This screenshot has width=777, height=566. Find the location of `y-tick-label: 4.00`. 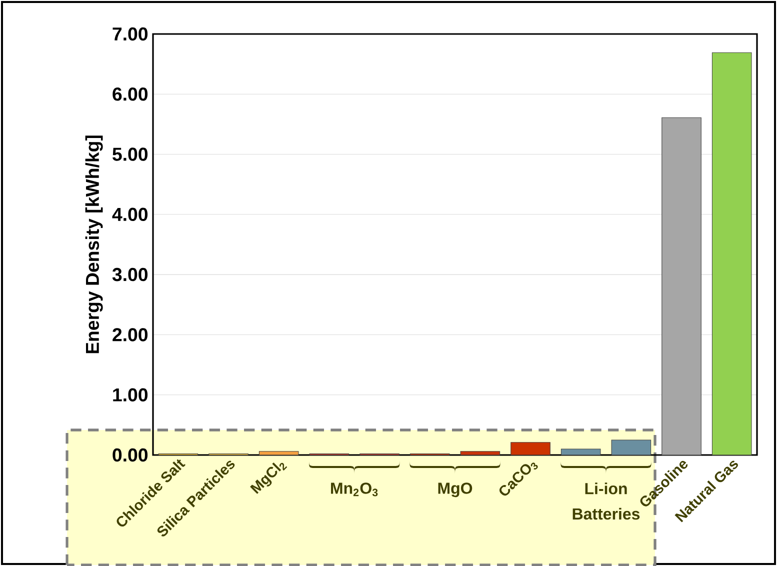

y-tick-label: 4.00 is located at coordinates (130, 214).